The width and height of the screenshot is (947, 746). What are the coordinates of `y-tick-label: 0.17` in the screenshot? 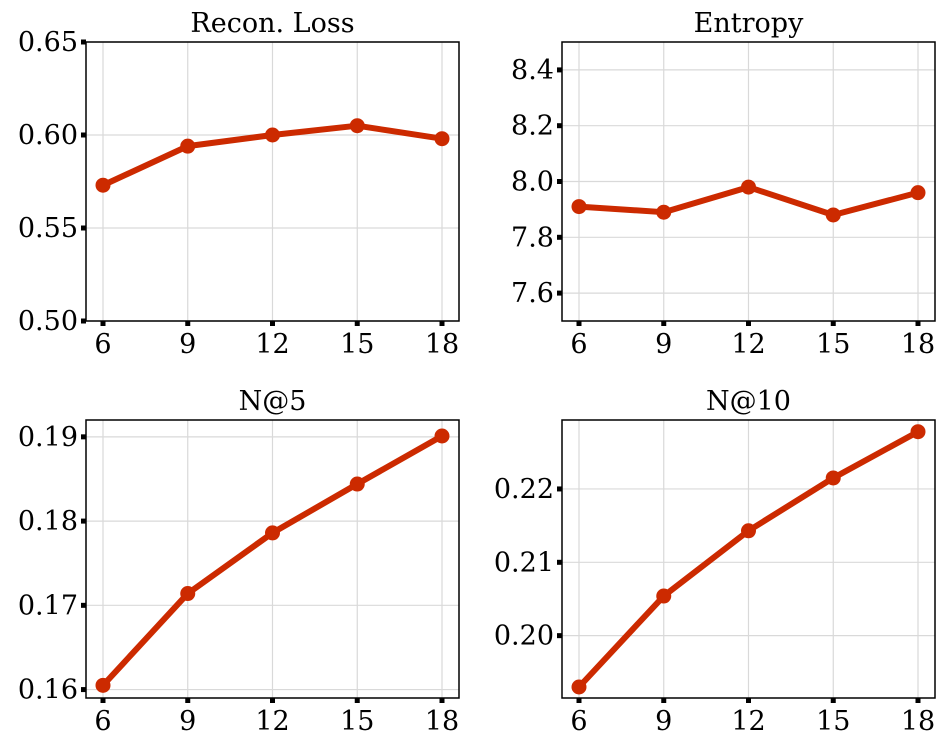 It's located at (48, 605).